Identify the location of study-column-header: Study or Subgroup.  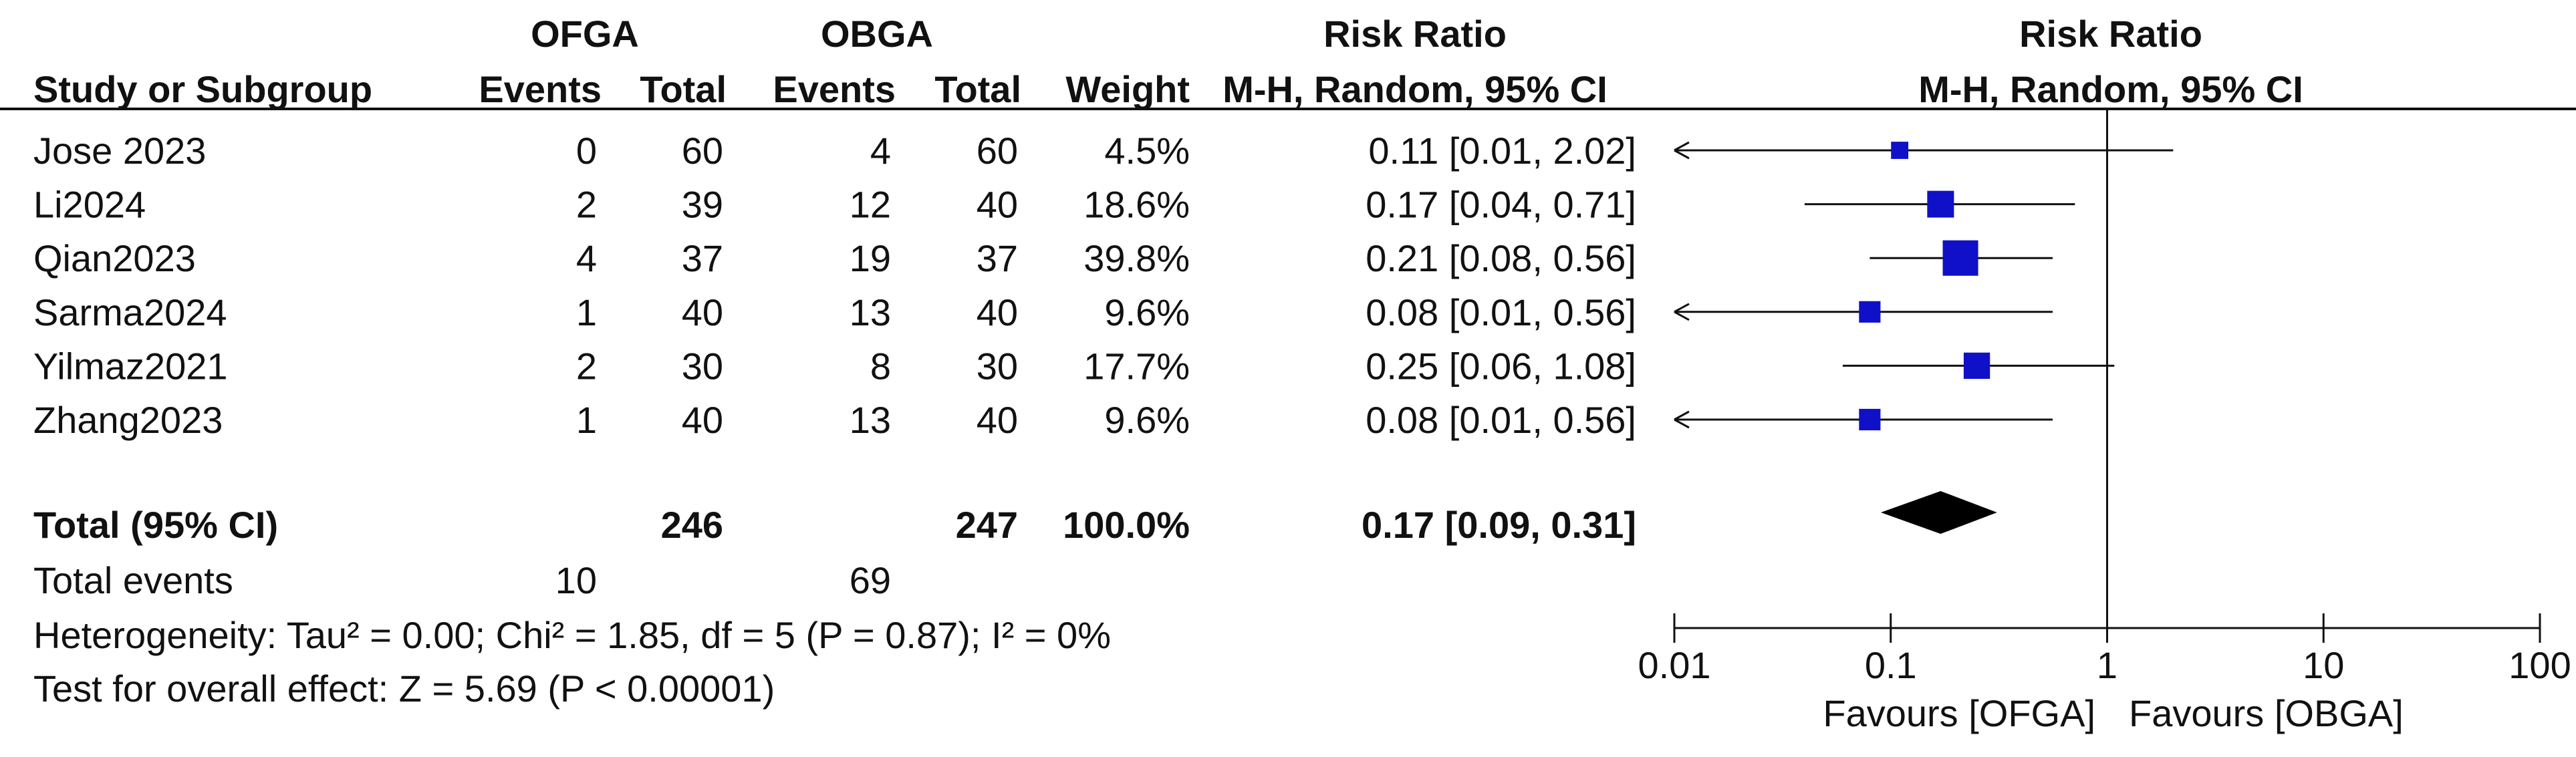
(202, 89).